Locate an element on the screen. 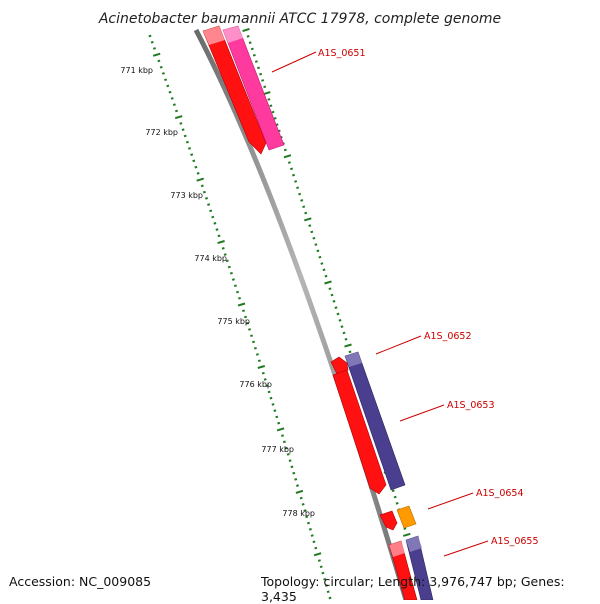 The height and width of the screenshot is (604, 600). scale-tick-label: 777 kbp is located at coordinates (277, 449).